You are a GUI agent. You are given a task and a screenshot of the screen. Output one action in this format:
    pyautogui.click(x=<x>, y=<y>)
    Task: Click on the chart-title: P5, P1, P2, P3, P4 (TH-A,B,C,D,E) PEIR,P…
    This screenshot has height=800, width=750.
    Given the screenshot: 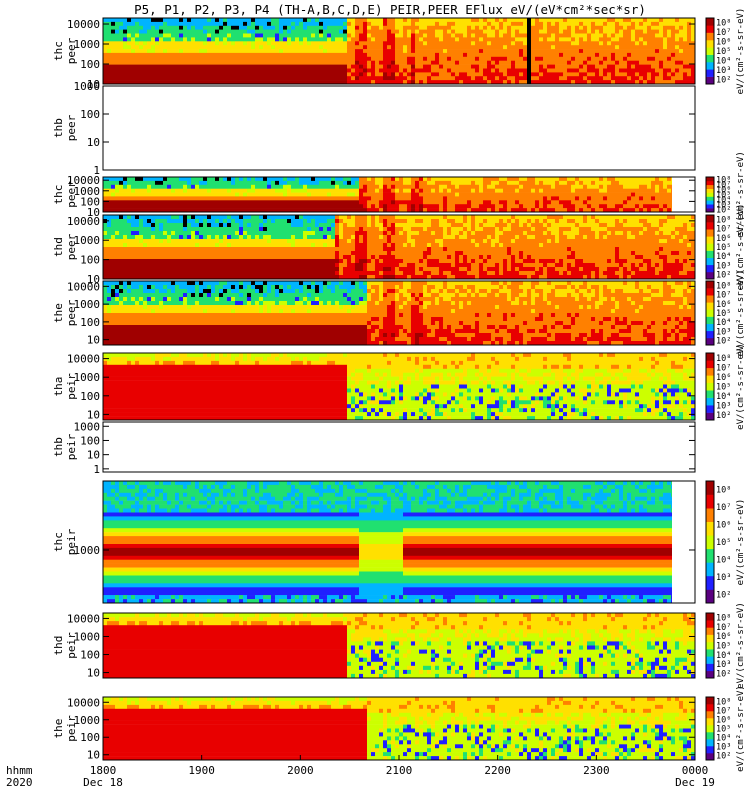 What is the action you would take?
    pyautogui.click(x=390, y=9)
    